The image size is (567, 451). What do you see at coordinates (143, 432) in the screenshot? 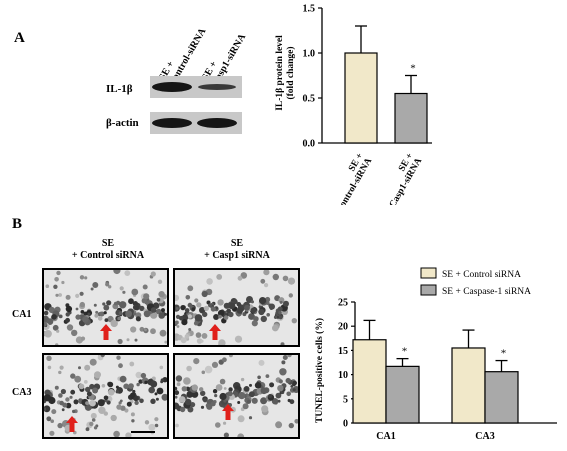
I see `scale-bar` at bounding box center [143, 432].